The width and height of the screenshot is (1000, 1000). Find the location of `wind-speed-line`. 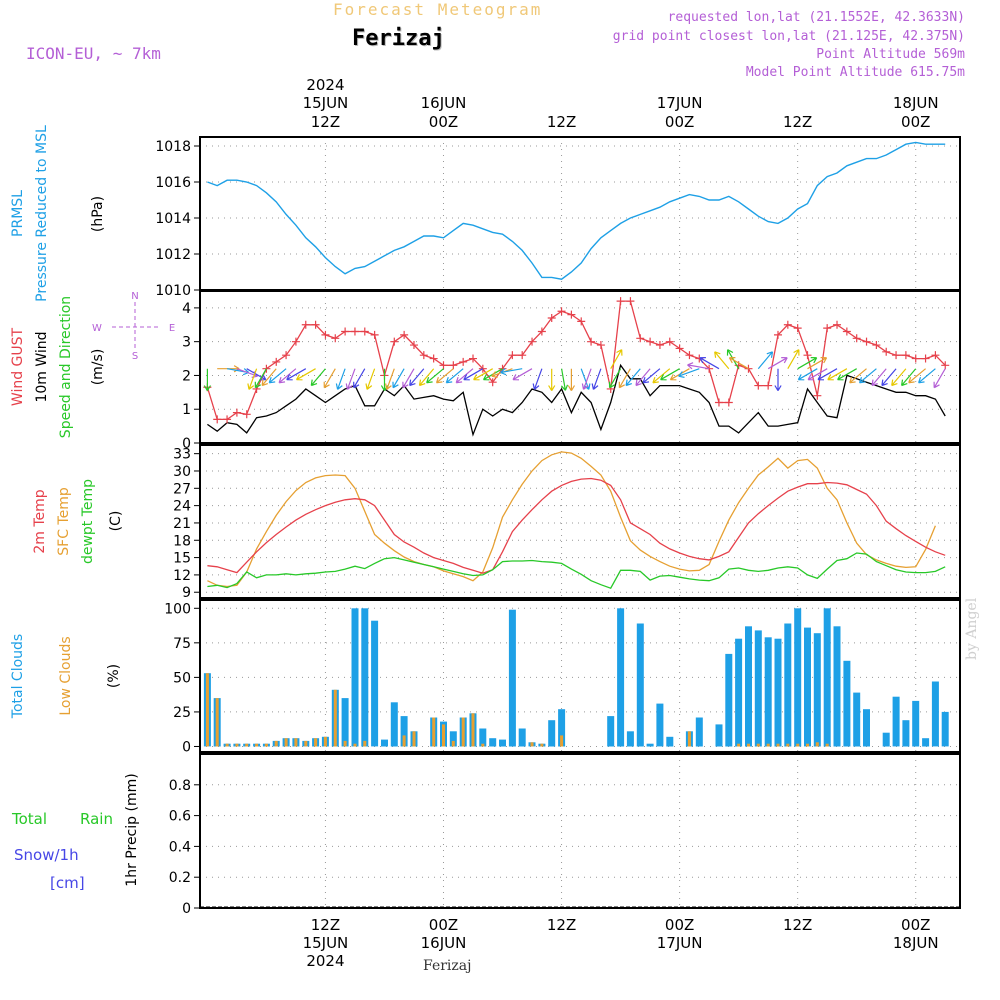

wind-speed-line is located at coordinates (576, 400).